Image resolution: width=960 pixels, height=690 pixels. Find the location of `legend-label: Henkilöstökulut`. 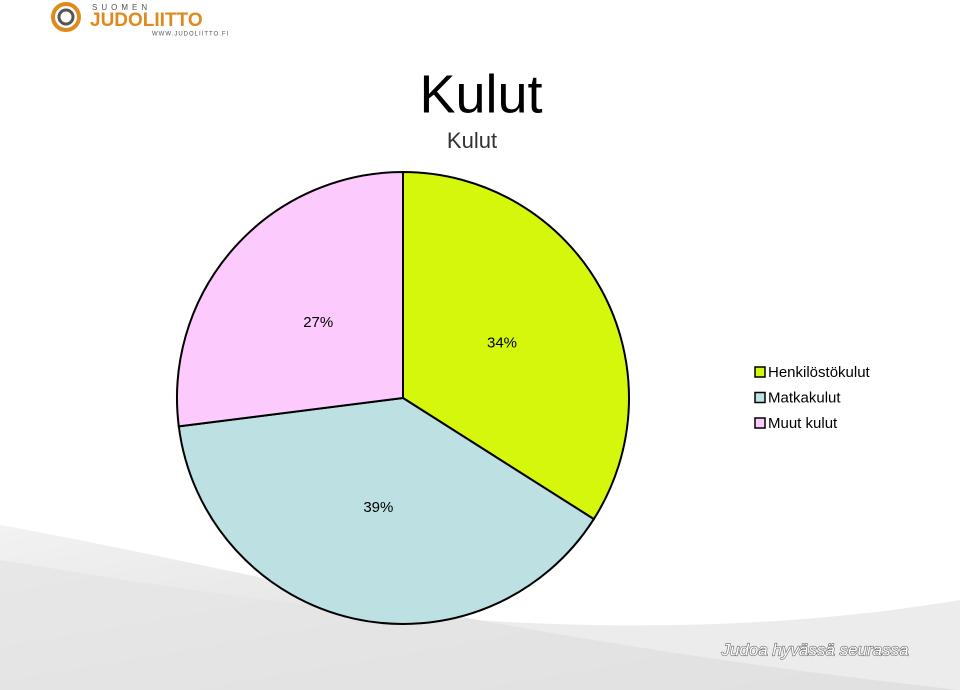

legend-label: Henkilöstökulut is located at coordinates (819, 372).